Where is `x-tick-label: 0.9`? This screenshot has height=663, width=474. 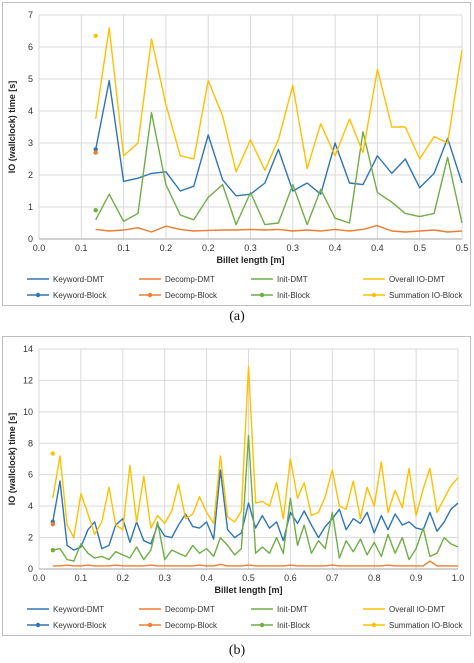
x-tick-label: 0.9 is located at coordinates (416, 578).